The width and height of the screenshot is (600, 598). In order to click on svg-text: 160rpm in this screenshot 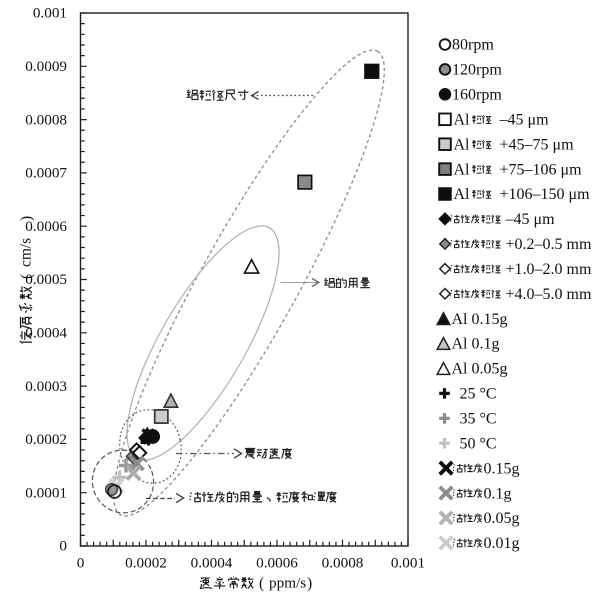, I will do `click(477, 95)`.